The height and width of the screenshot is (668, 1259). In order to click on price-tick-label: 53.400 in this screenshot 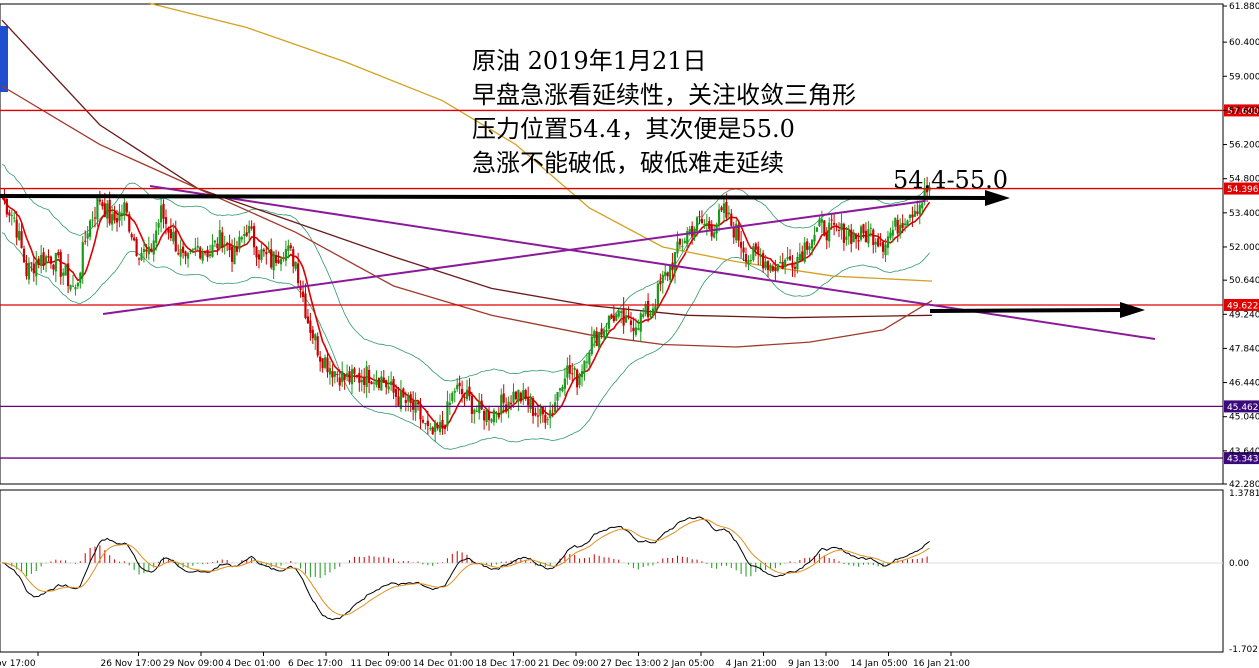, I will do `click(1244, 214)`.